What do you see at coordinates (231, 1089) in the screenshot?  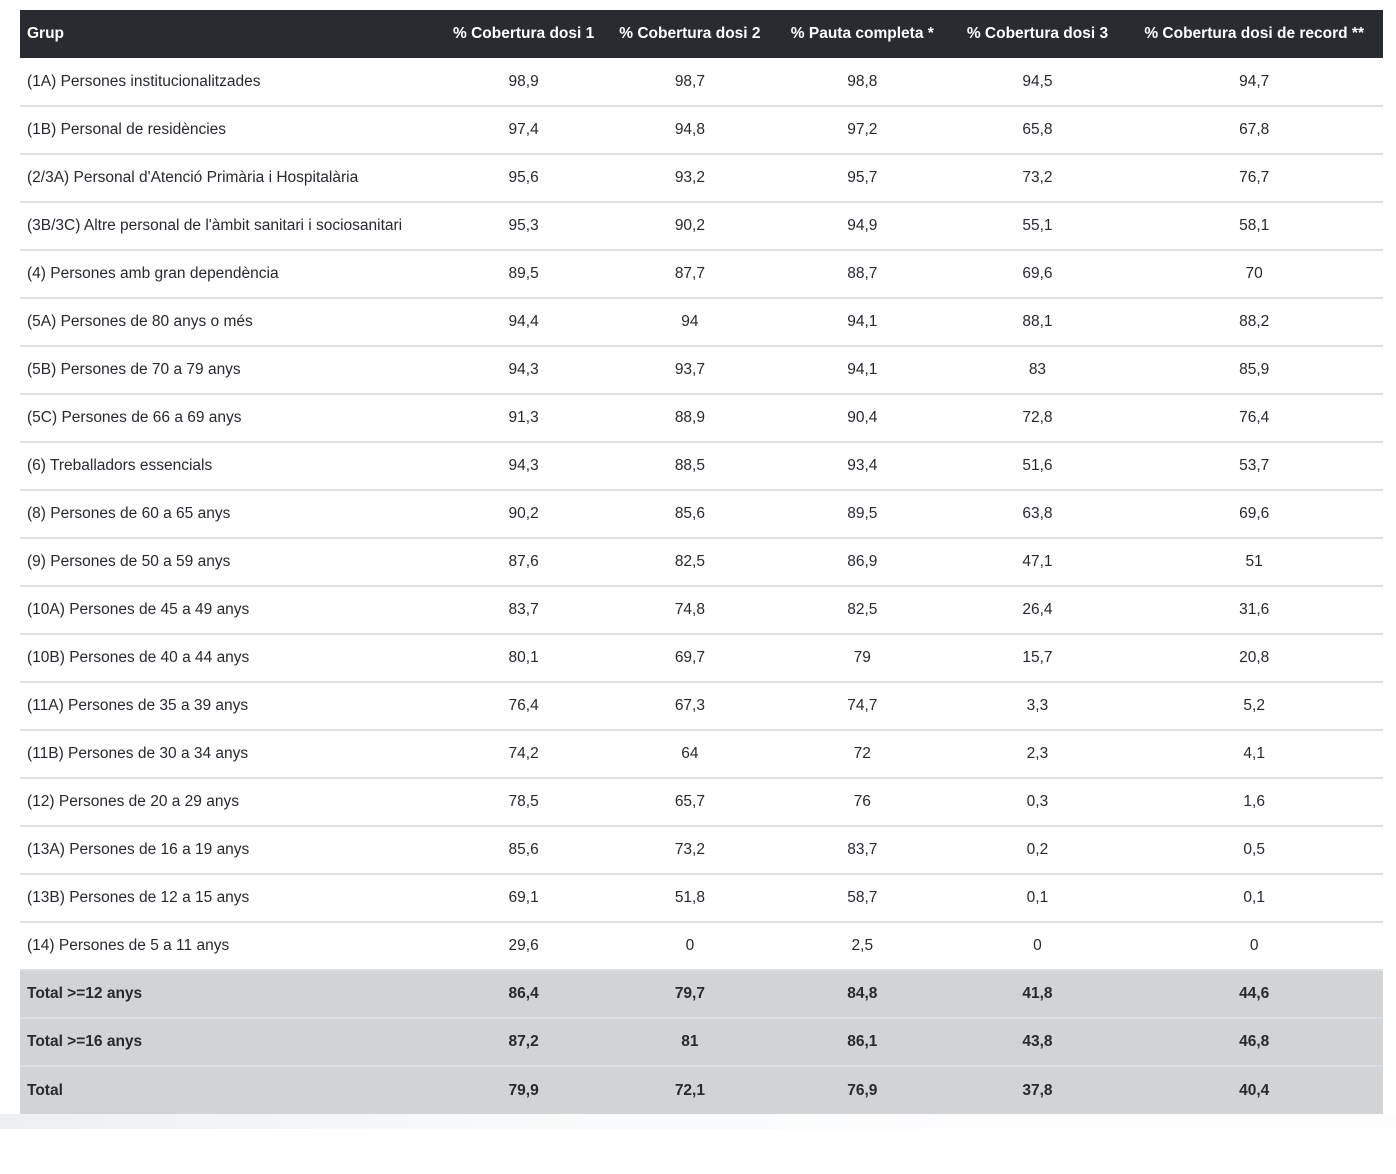 I see `group-cell: Total` at bounding box center [231, 1089].